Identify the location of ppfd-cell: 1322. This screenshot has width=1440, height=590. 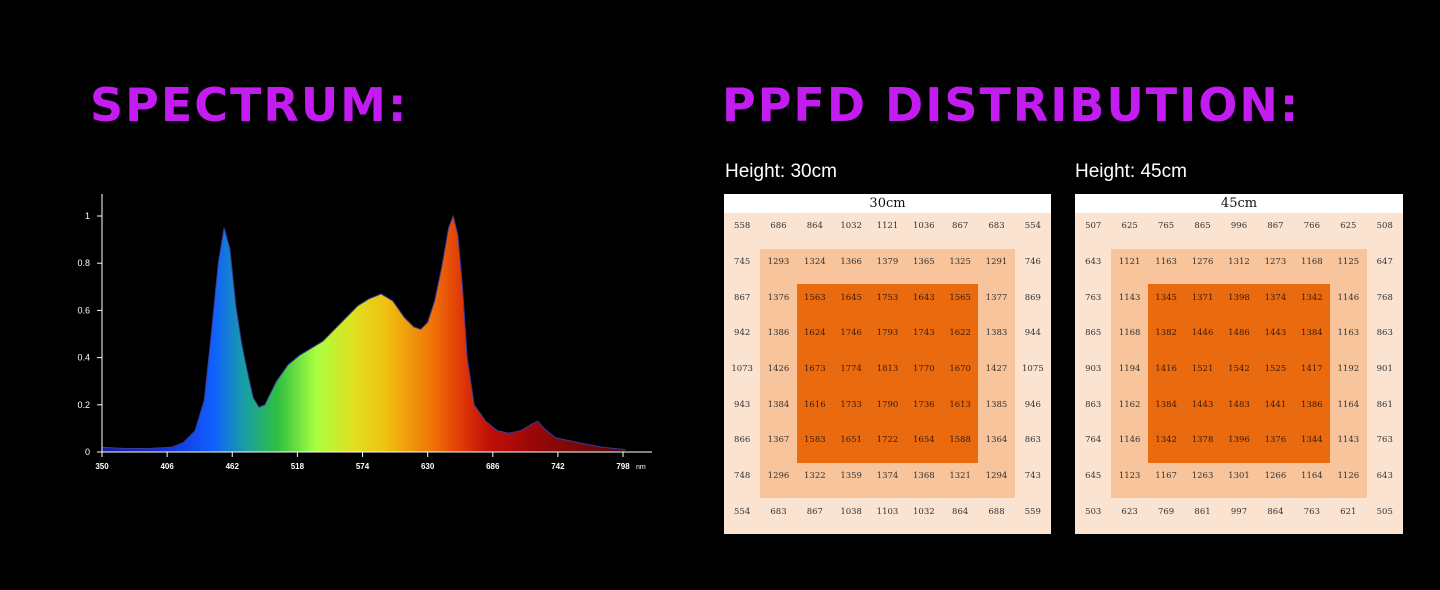
(815, 476).